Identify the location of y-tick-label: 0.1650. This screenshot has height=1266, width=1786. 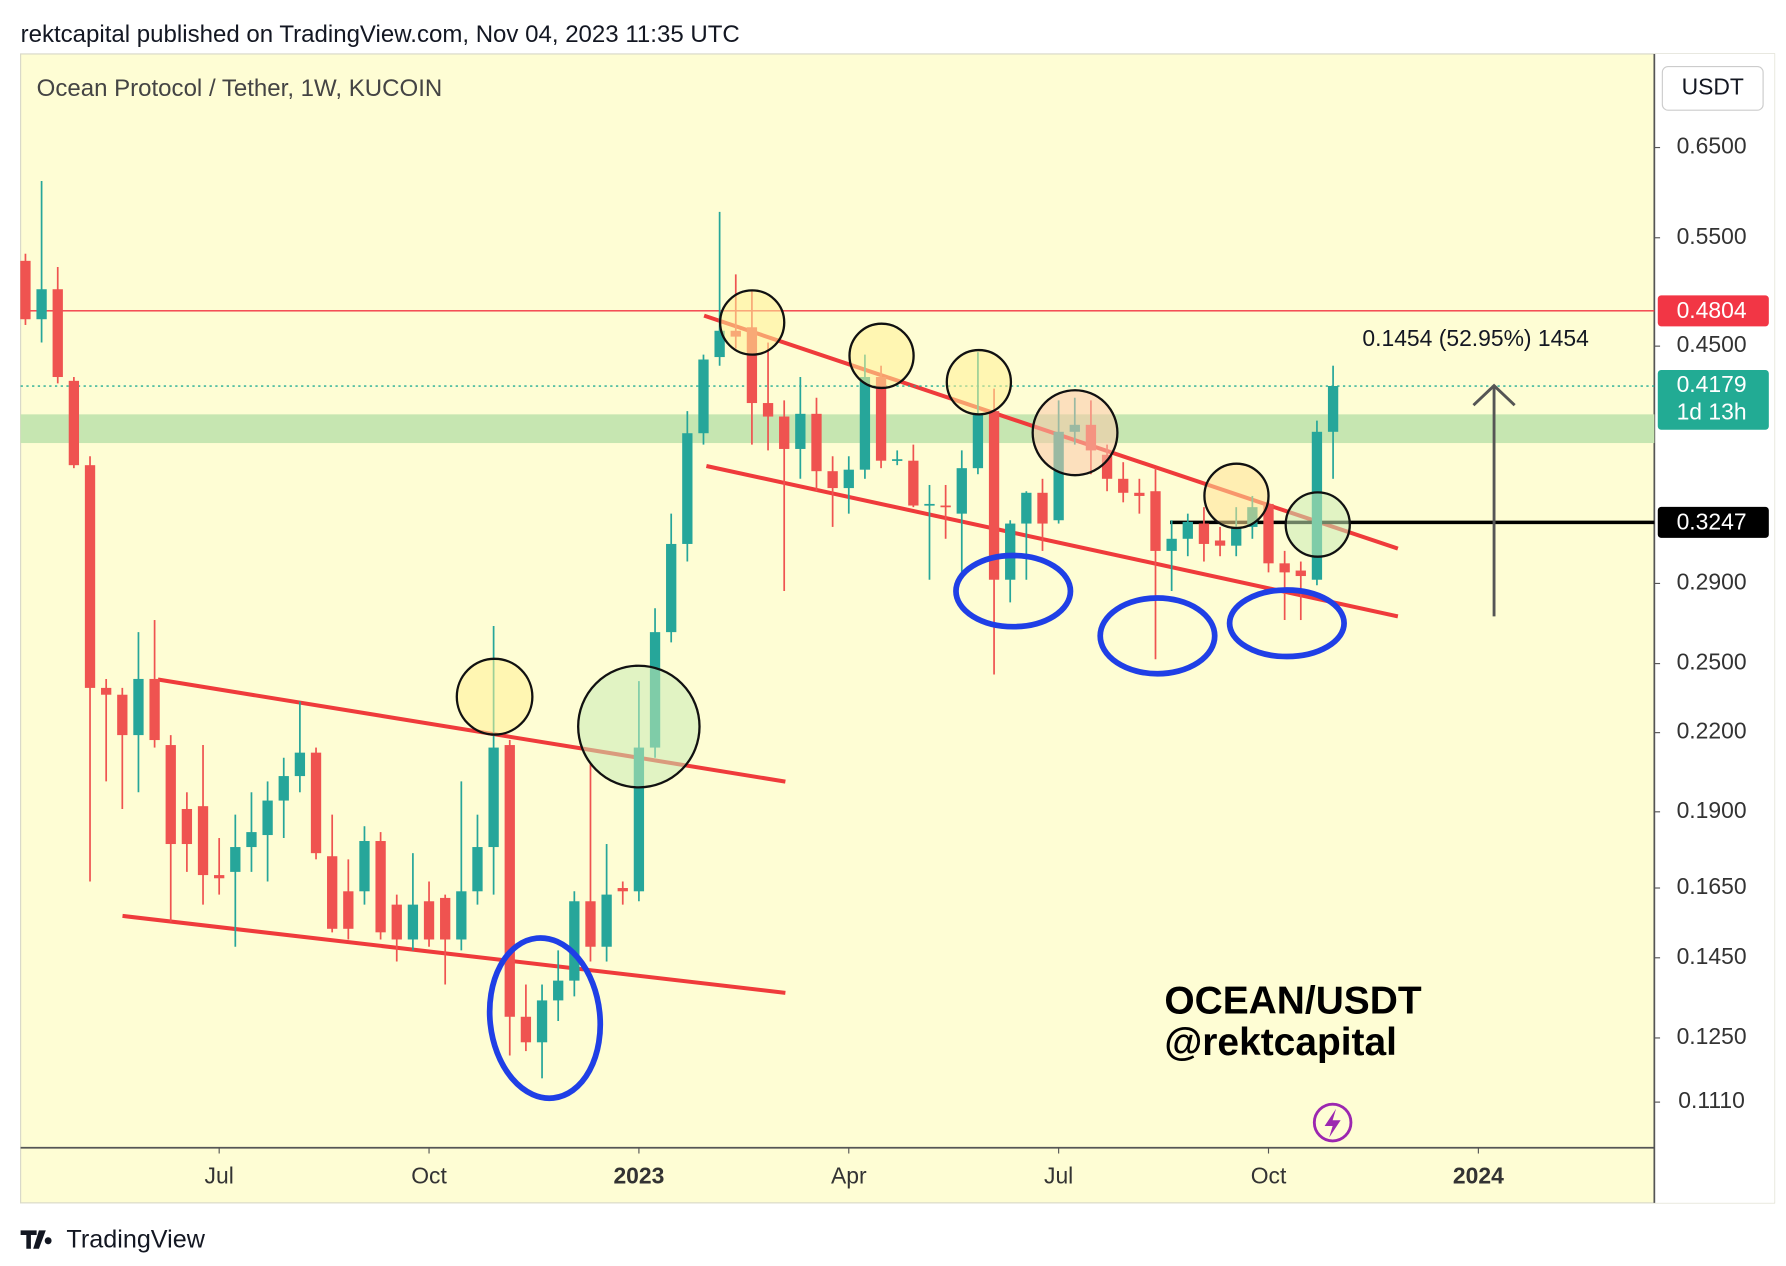
(1712, 886).